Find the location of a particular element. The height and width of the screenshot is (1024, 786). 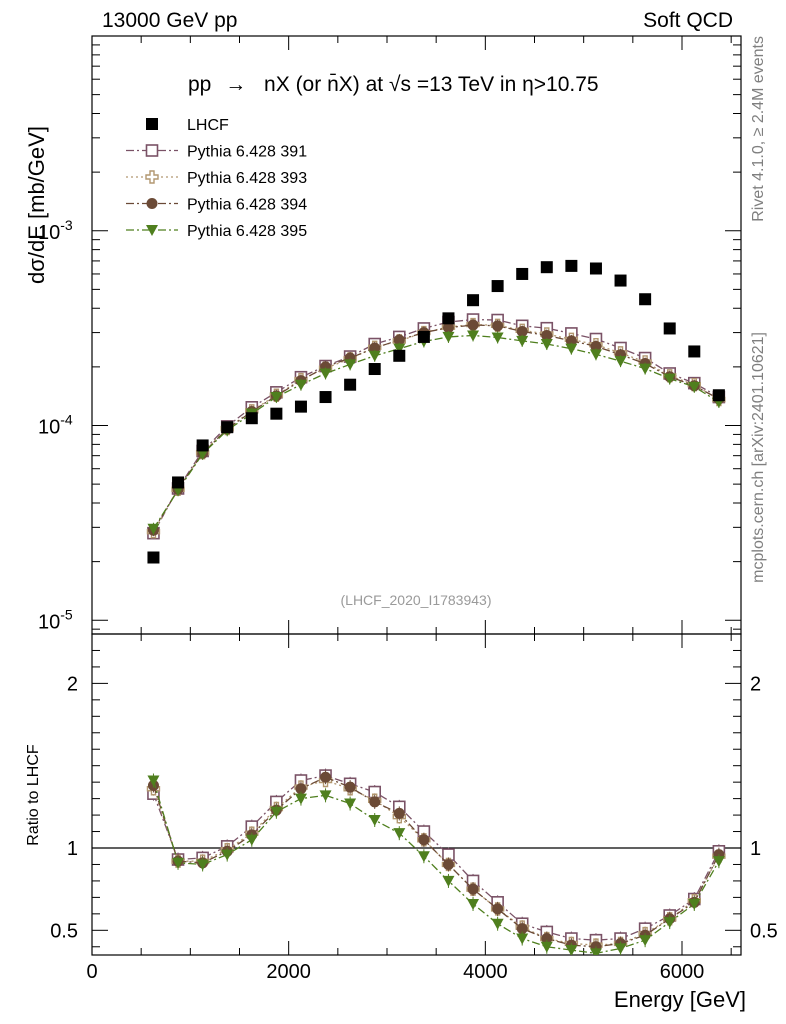

ratio-ytick-label: 0.5 is located at coordinates (64, 931).